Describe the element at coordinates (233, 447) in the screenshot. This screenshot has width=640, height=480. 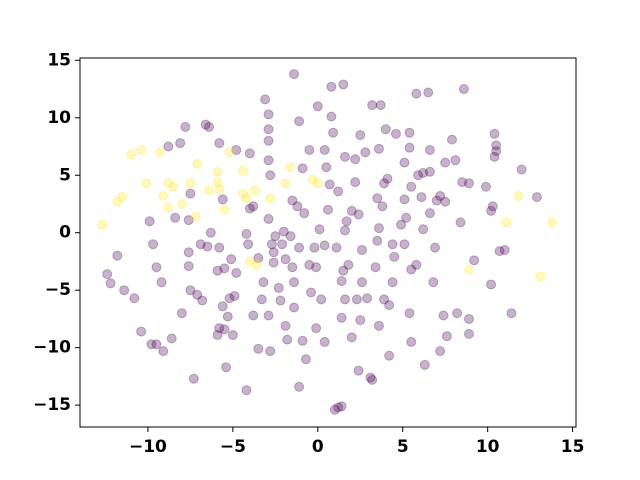
I see `x-tick-label: −5` at that location.